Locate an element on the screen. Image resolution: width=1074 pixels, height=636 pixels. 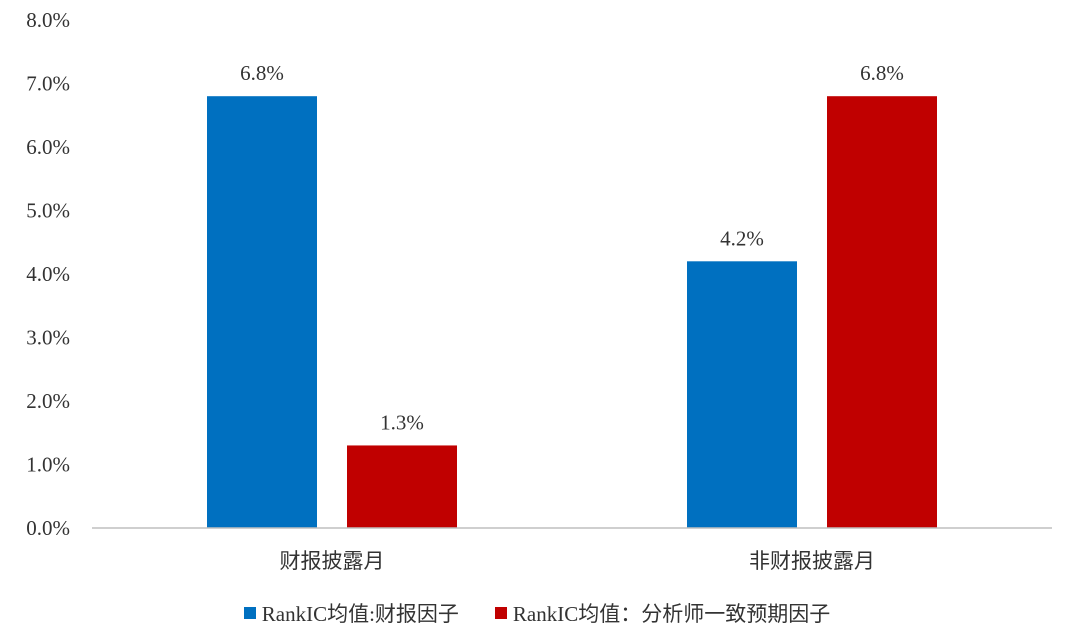
legend: RankIC均值:财报因子 RankIC均值：分析师一致预期因子 is located at coordinates (537, 613).